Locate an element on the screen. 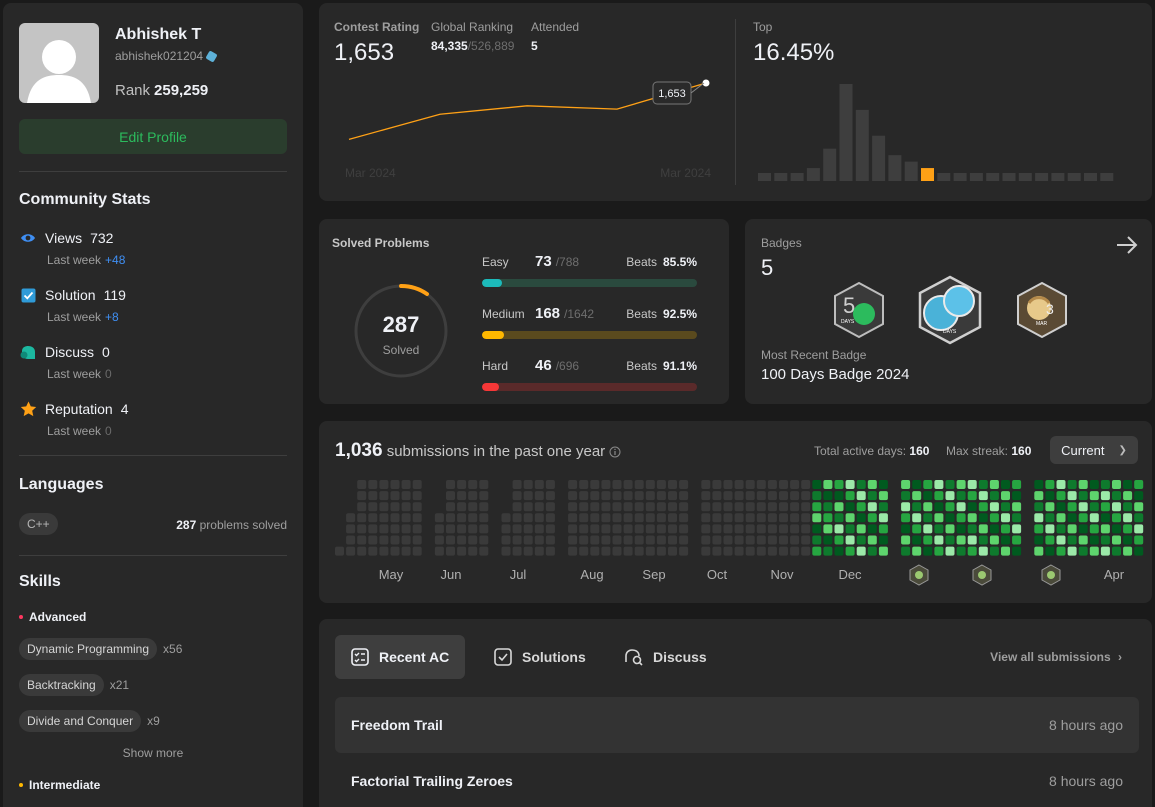 The height and width of the screenshot is (807, 1155). rating-line is located at coordinates (527, 111).